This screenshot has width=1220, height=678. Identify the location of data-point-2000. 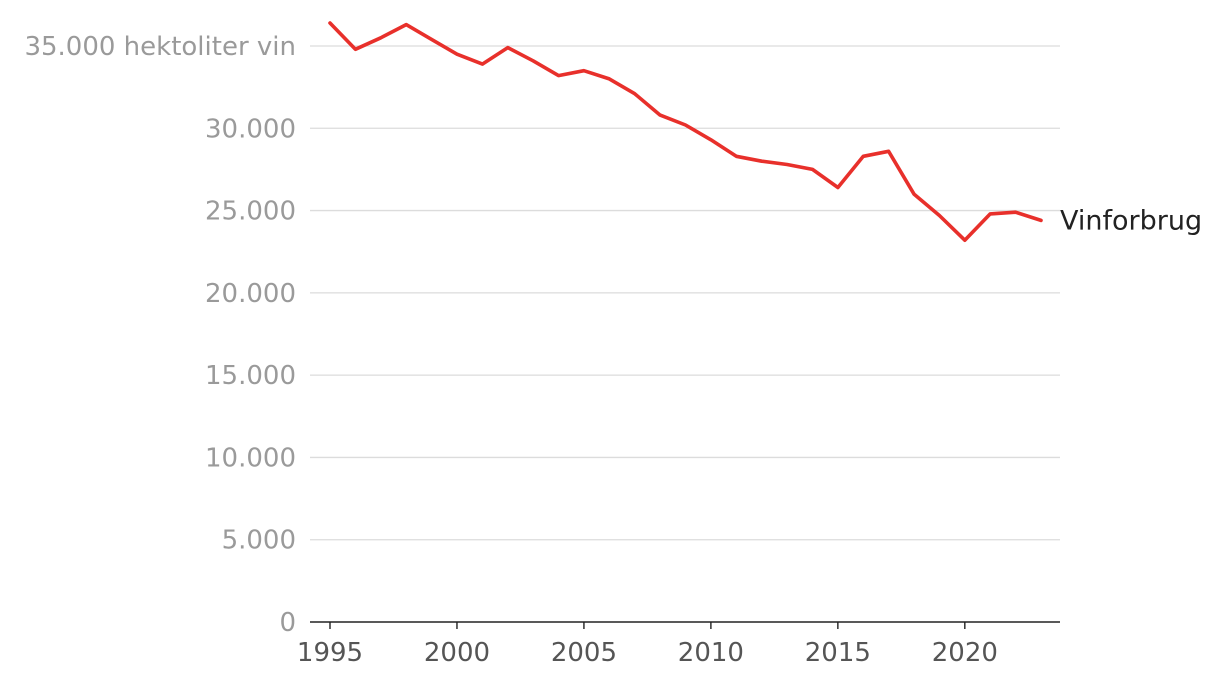
(457, 54).